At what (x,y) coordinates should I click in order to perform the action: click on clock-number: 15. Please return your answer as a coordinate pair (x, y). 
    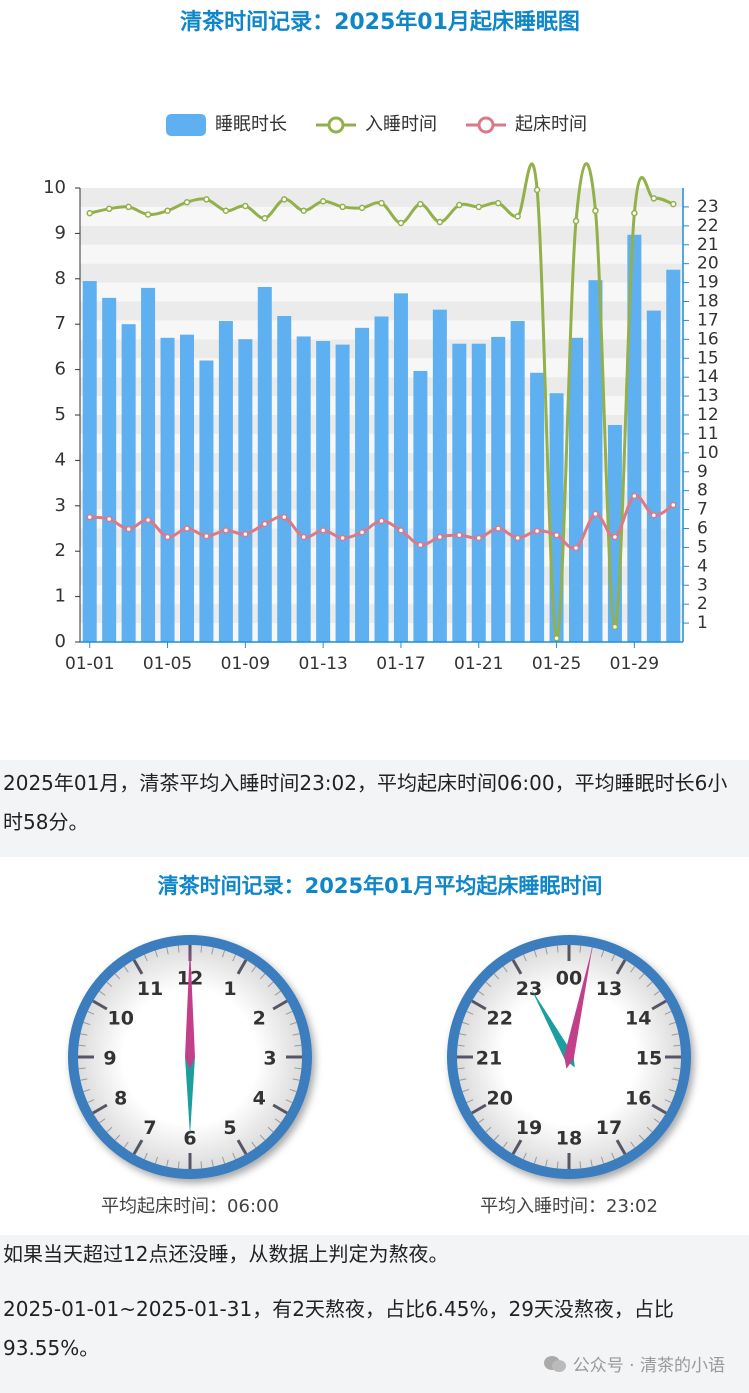
    Looking at the image, I should click on (649, 1059).